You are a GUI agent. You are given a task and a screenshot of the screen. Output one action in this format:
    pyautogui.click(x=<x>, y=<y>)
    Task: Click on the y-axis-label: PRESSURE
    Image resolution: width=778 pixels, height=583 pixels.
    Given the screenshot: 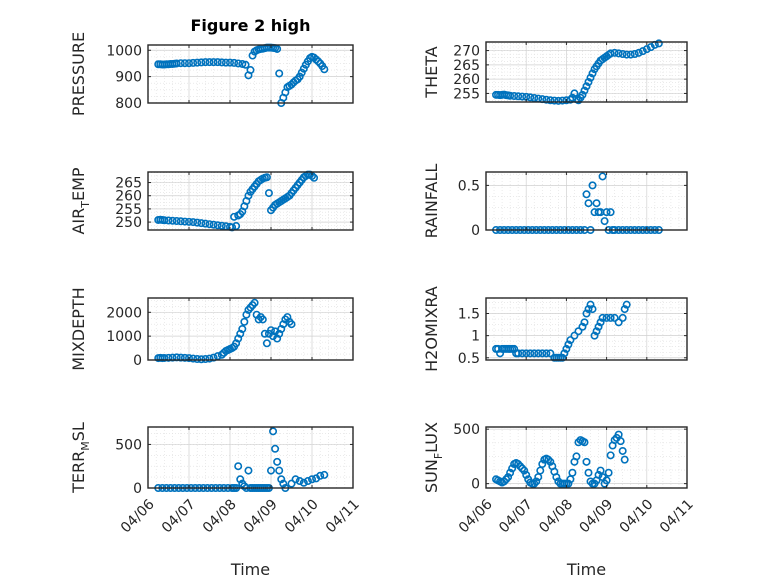 What is the action you would take?
    pyautogui.click(x=78, y=74)
    